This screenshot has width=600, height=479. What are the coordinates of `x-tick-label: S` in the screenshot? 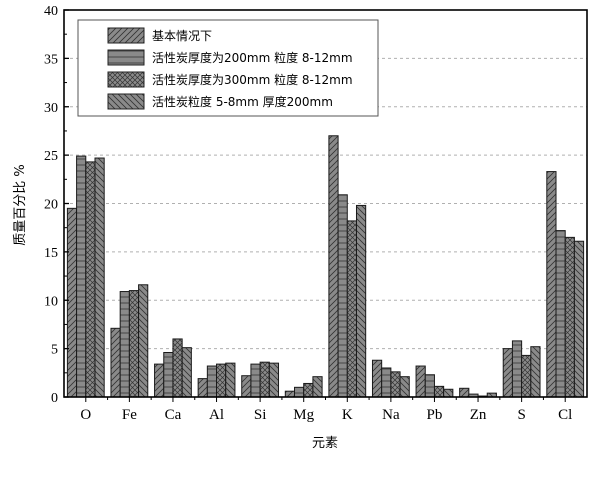 It's located at (521, 415).